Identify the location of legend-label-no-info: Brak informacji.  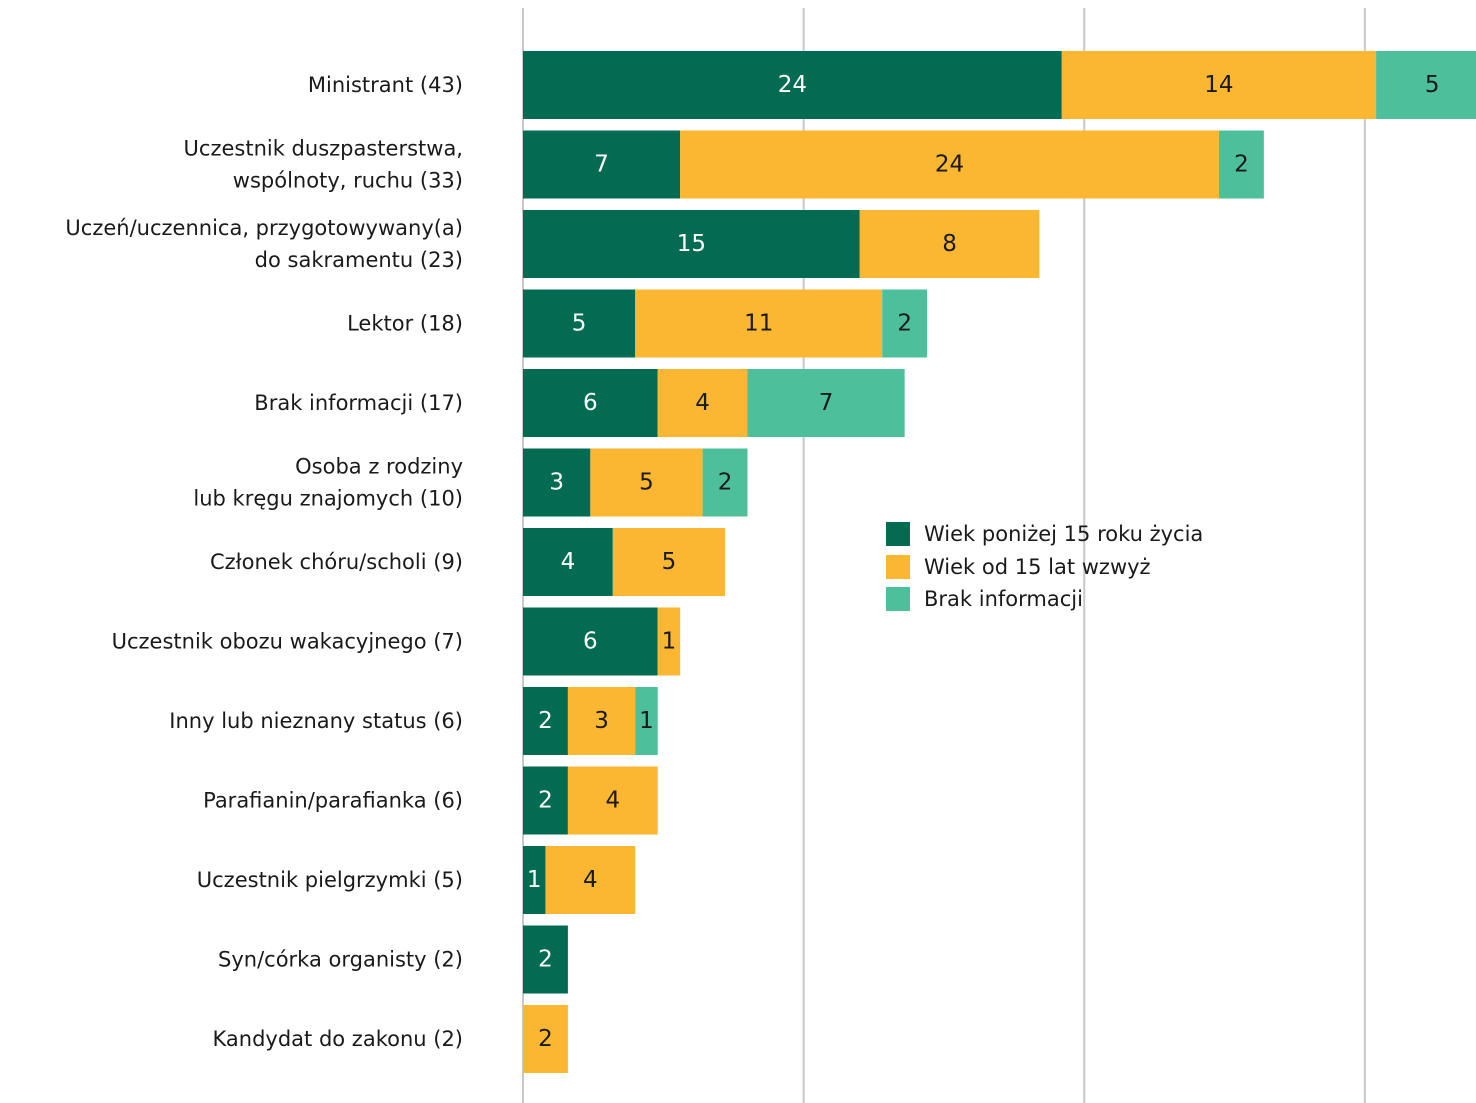
(1003, 599).